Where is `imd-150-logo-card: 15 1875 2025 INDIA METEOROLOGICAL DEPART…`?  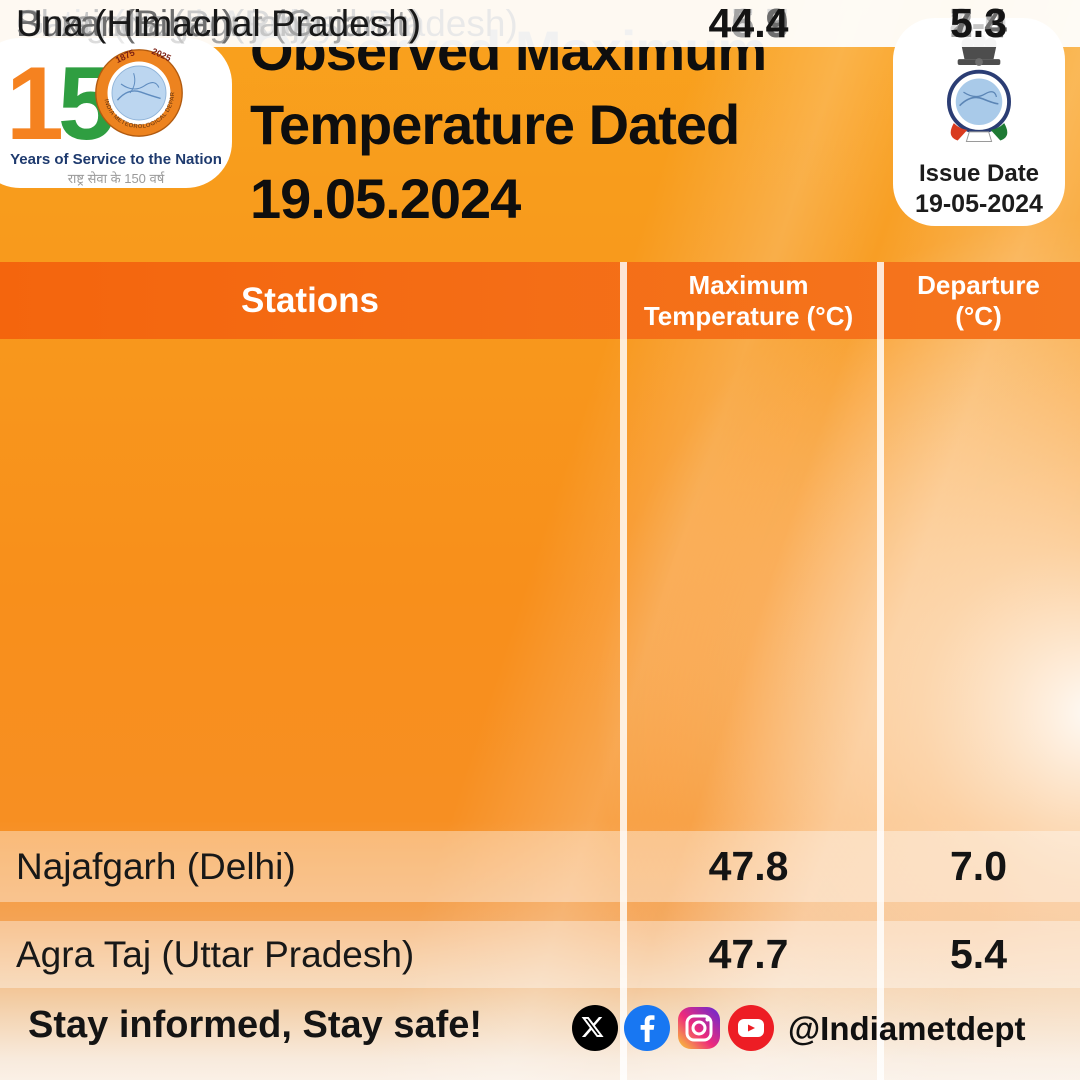 imd-150-logo-card: 15 1875 2025 INDIA METEOROLOGICAL DEPART… is located at coordinates (116, 113).